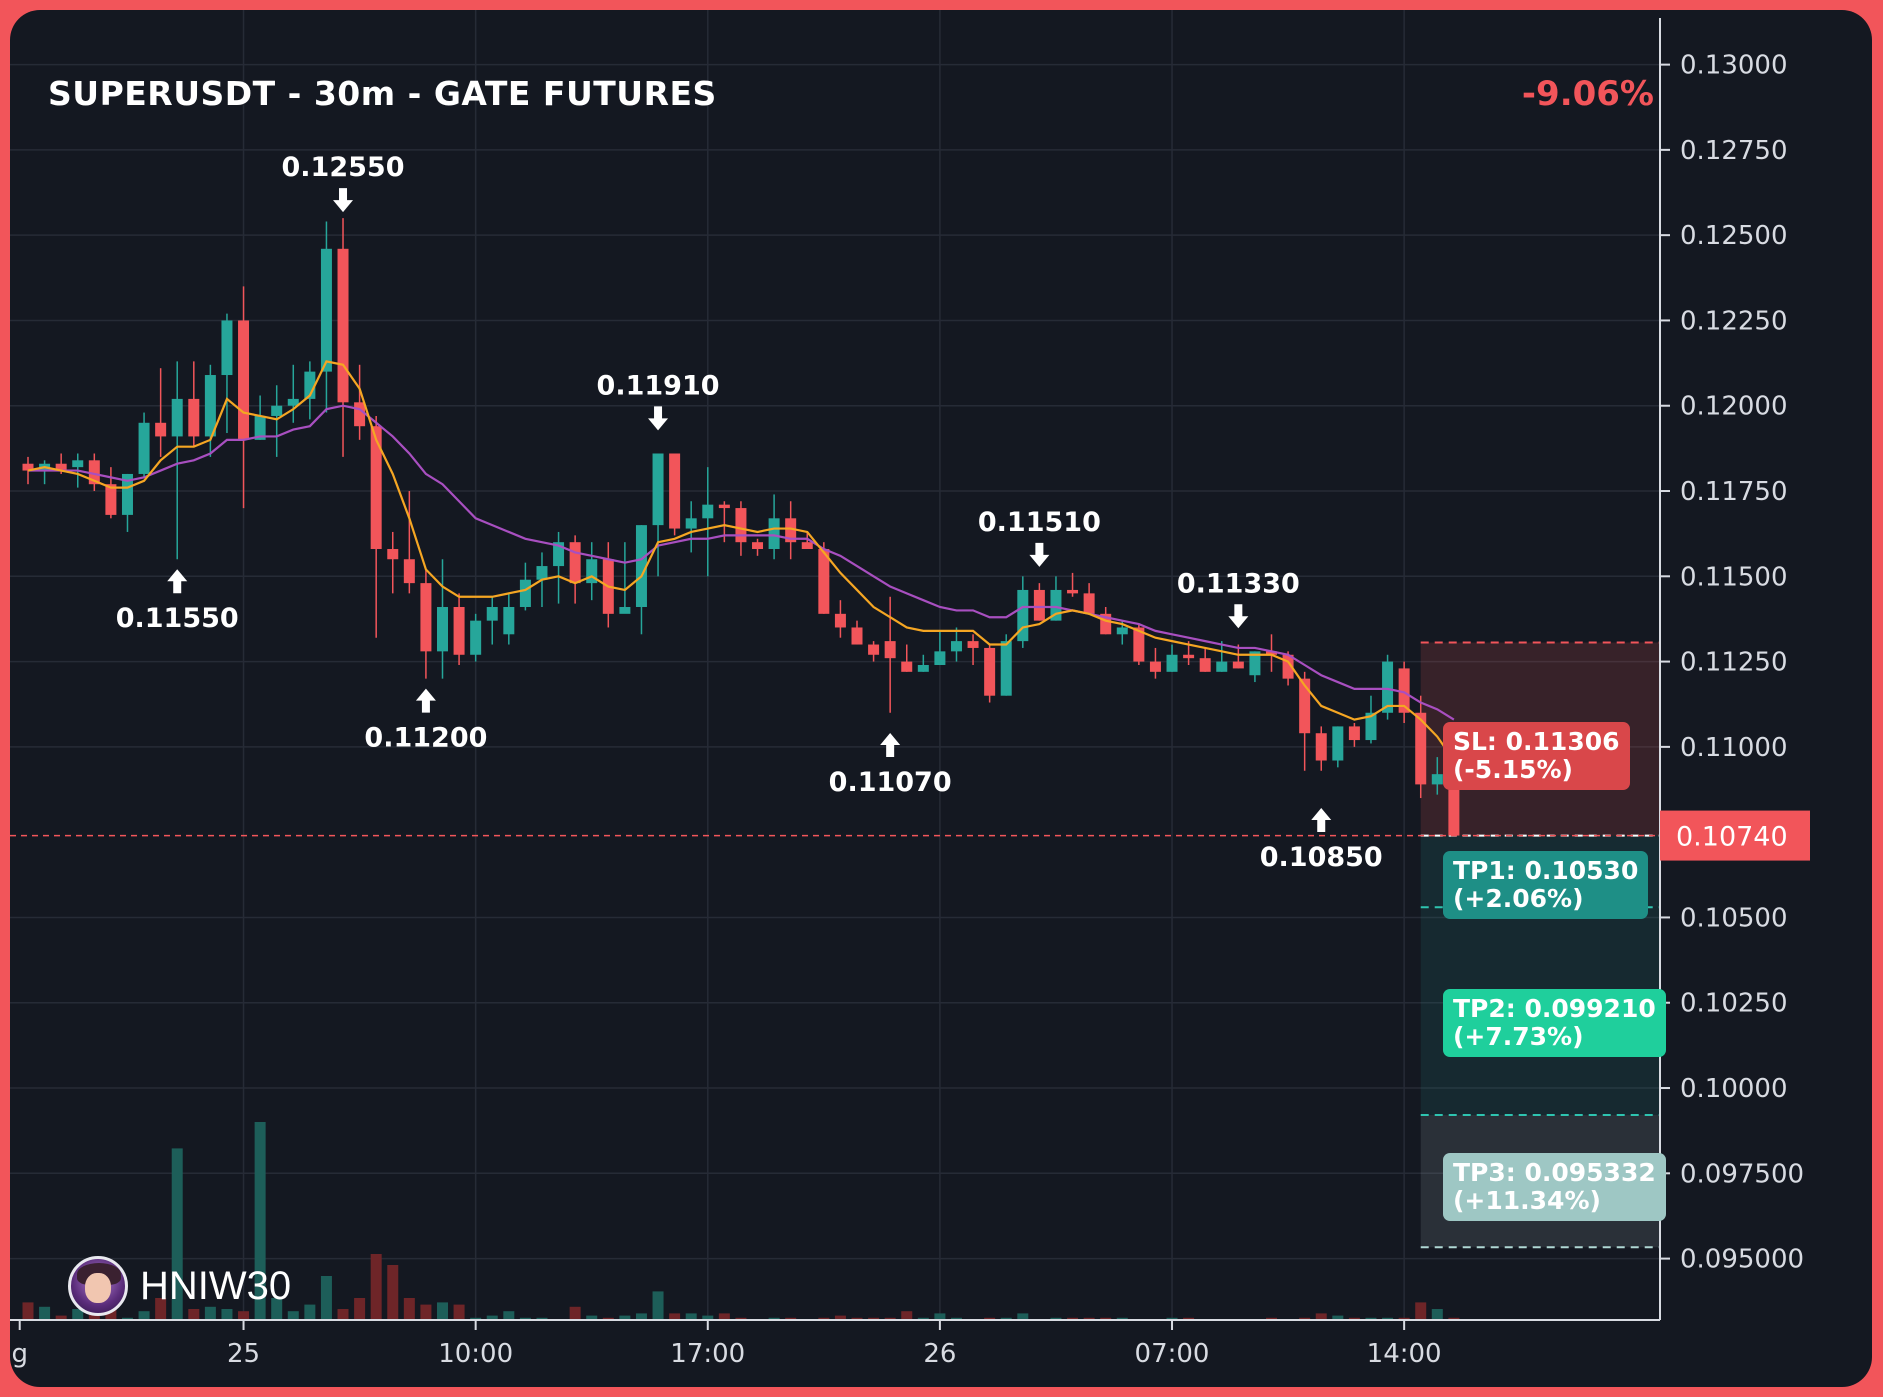  I want to click on watermark-name: HNIW30, so click(216, 1285).